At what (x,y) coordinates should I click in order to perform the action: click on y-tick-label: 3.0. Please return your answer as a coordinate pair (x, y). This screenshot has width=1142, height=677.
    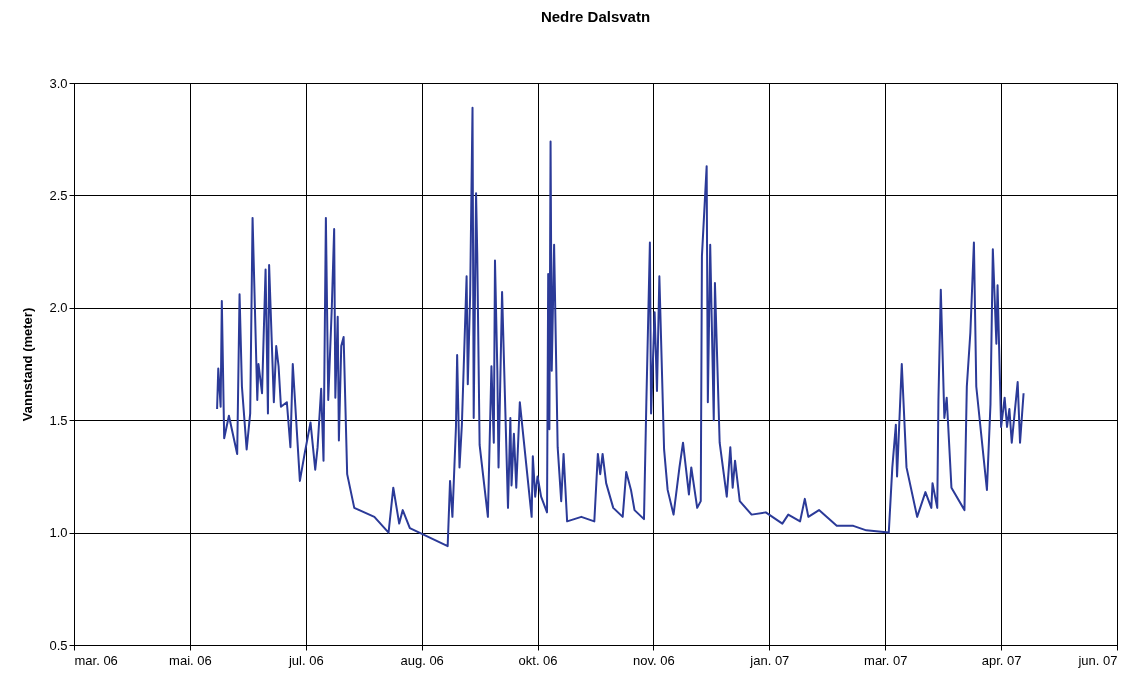
    Looking at the image, I should click on (58, 83).